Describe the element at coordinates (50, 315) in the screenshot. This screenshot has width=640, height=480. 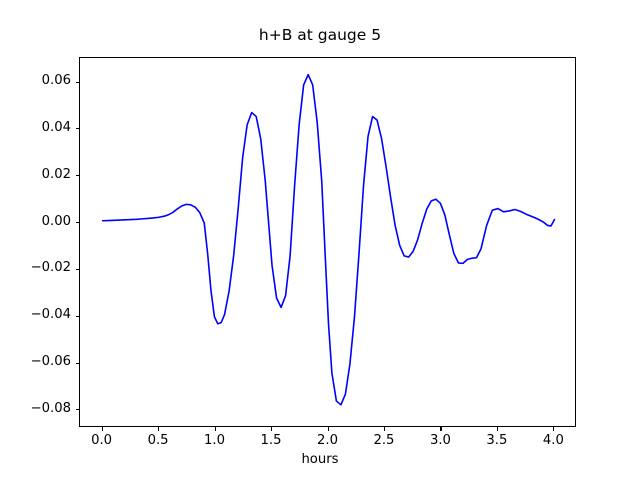
I see `y-tick-label: −0.04` at that location.